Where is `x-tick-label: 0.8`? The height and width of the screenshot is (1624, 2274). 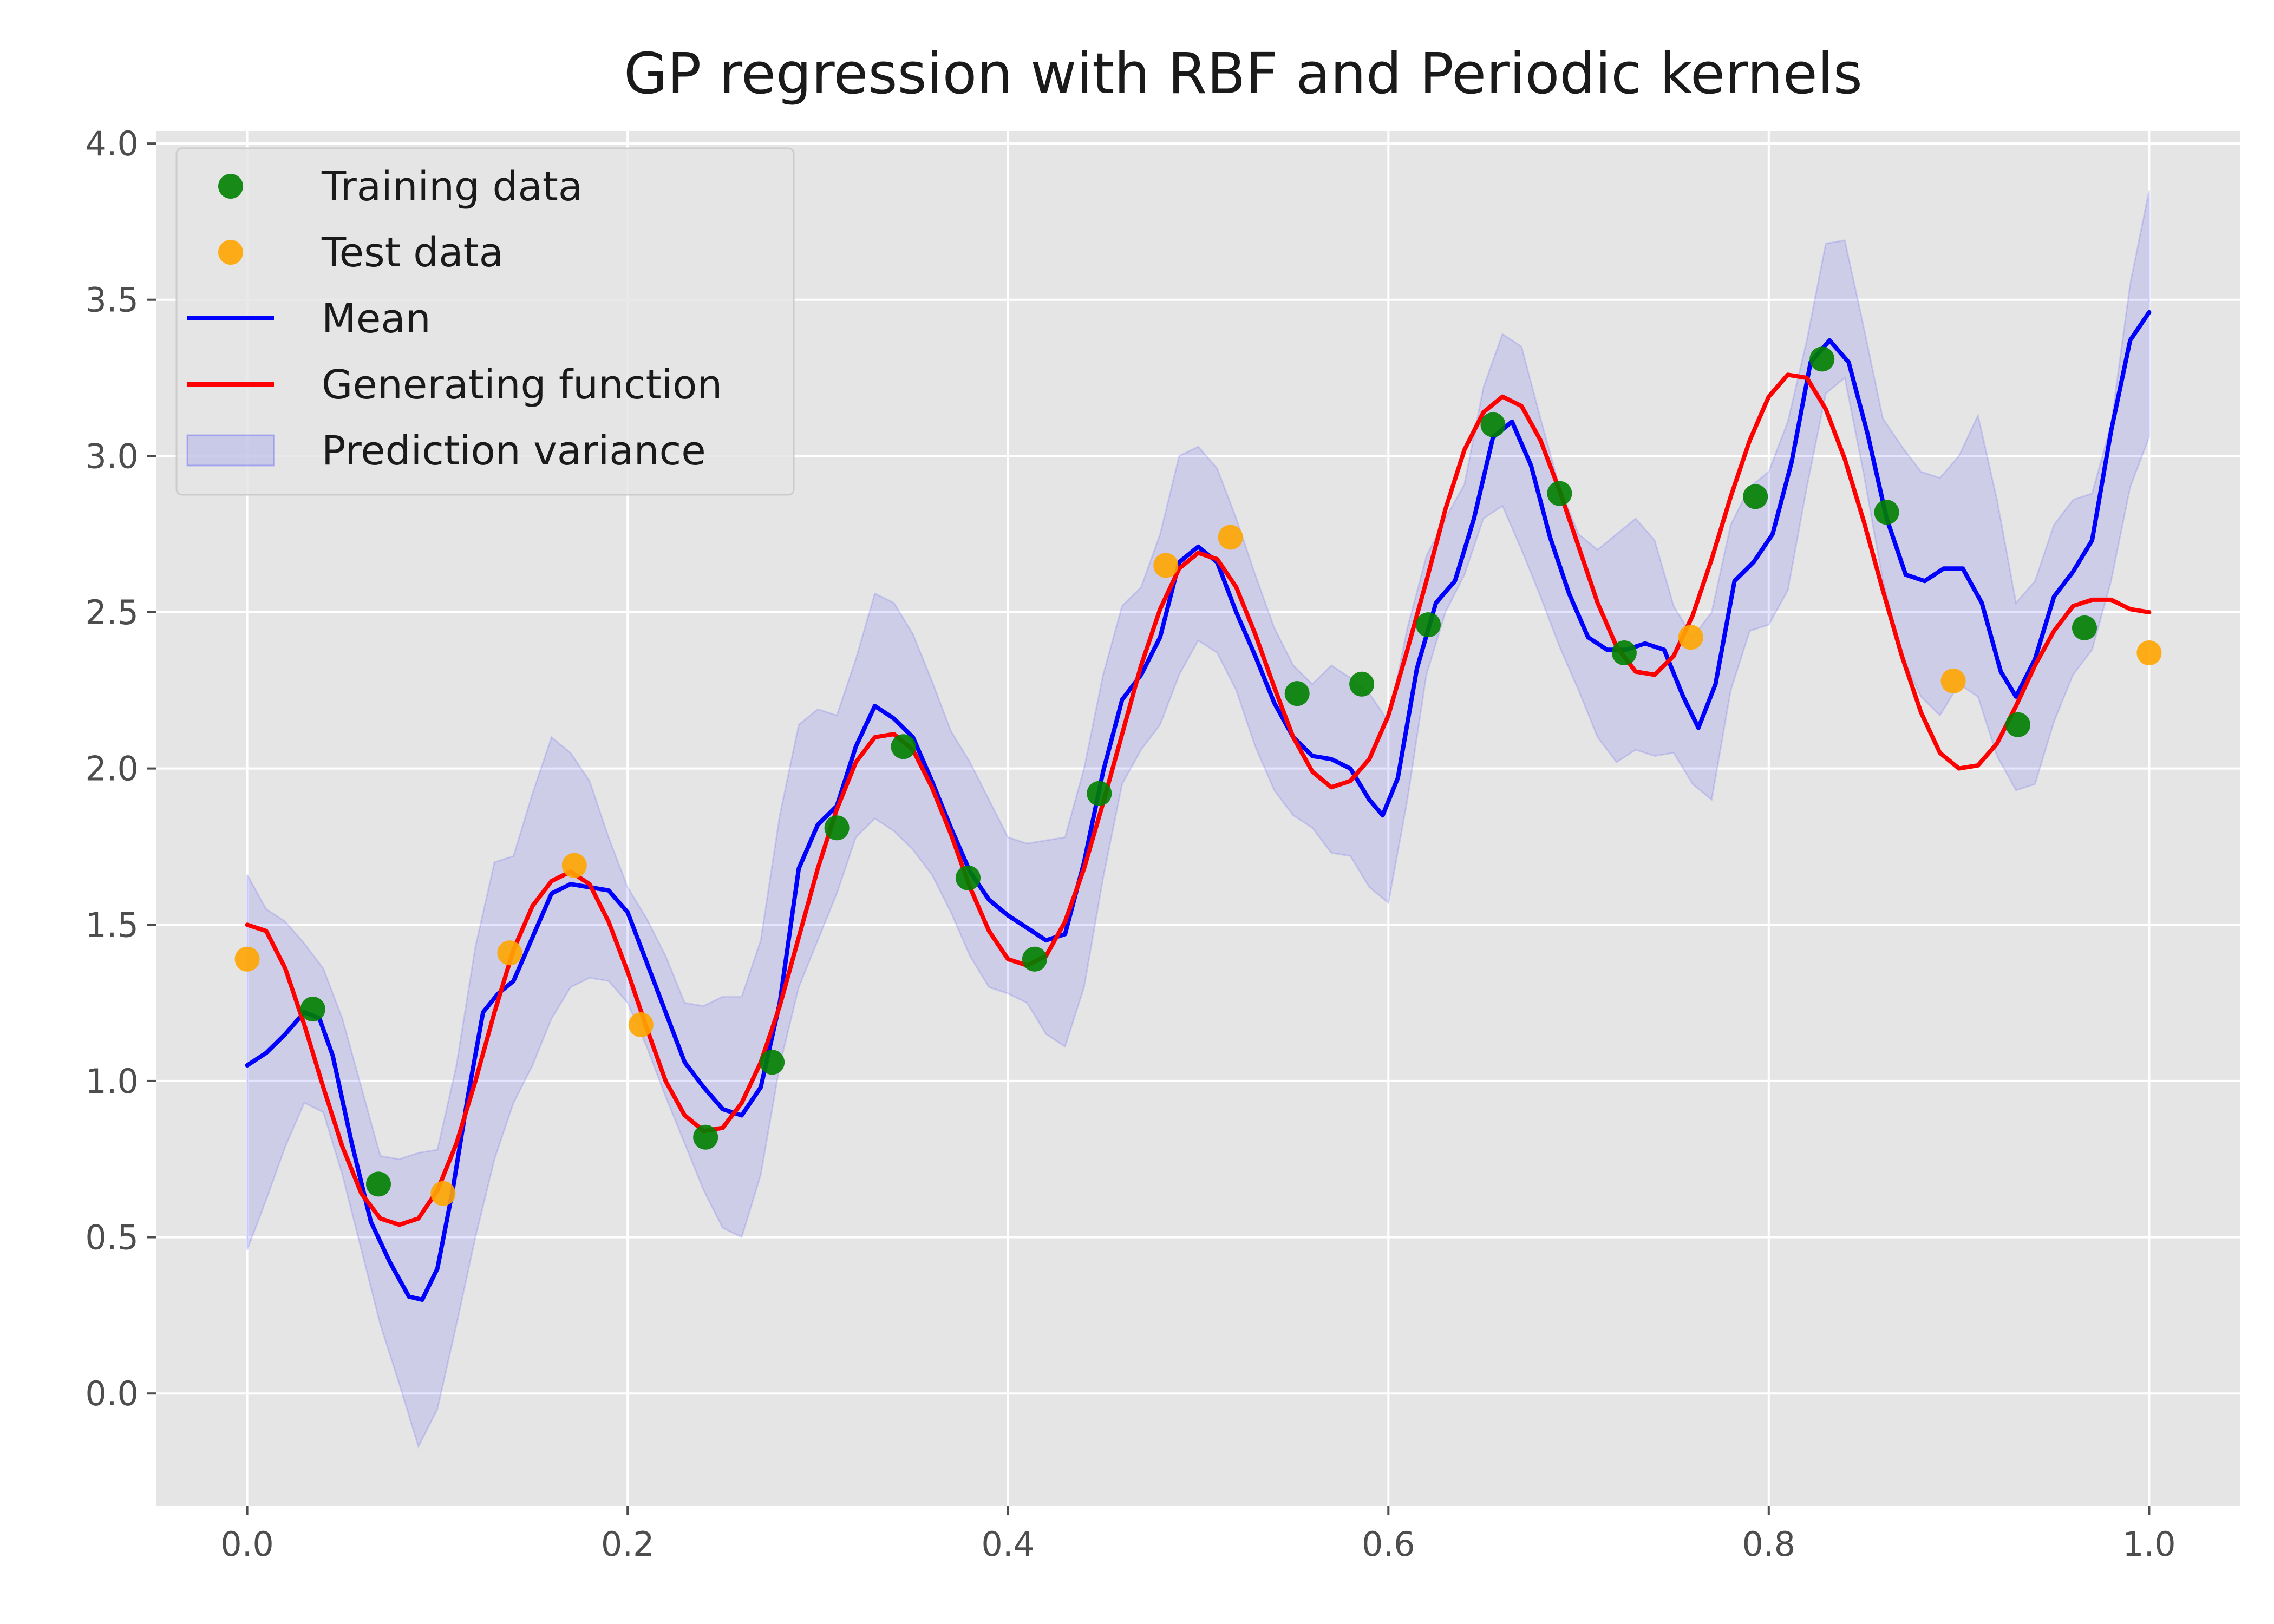 x-tick-label: 0.8 is located at coordinates (1769, 1544).